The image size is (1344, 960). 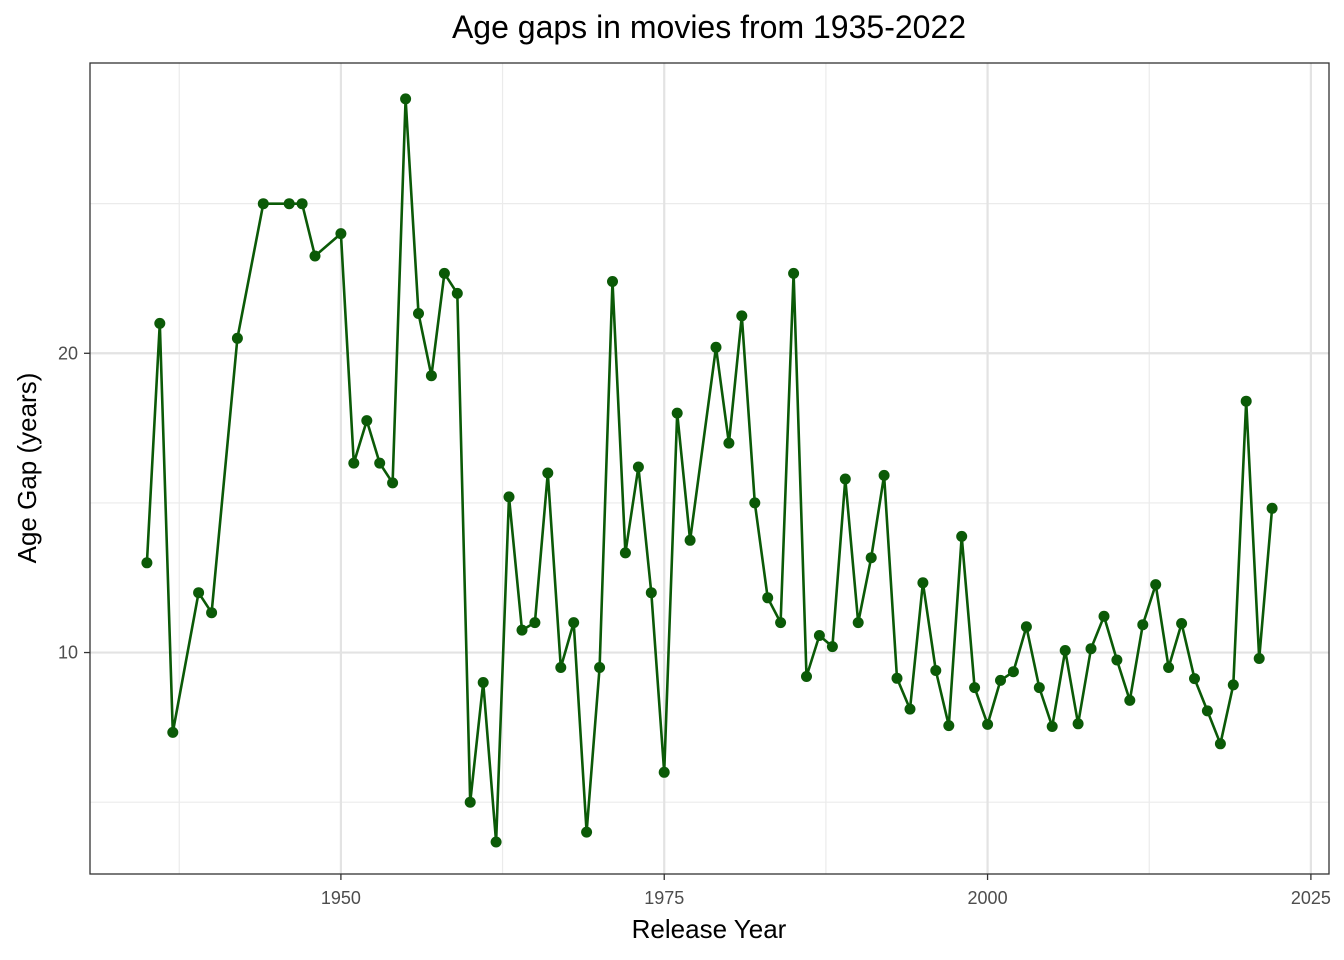 What do you see at coordinates (988, 898) in the screenshot?
I see `x-tick-label: 2000` at bounding box center [988, 898].